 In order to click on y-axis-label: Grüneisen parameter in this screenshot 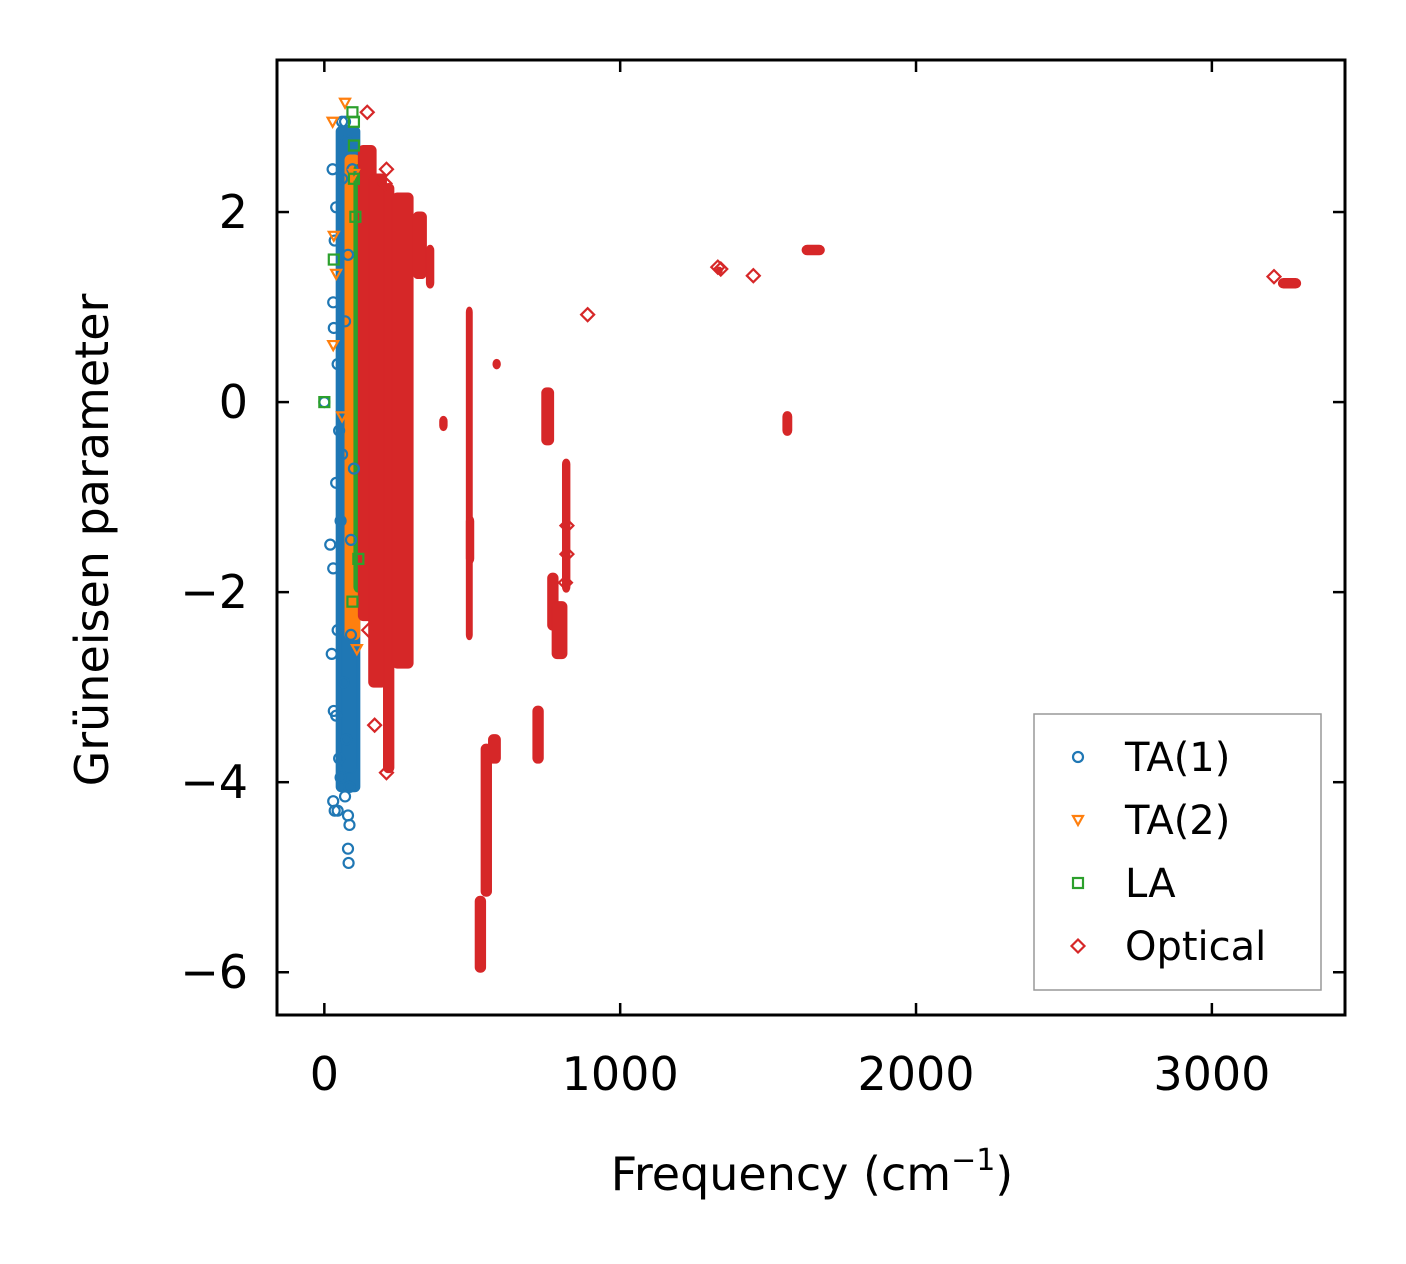, I will do `click(92, 539)`.